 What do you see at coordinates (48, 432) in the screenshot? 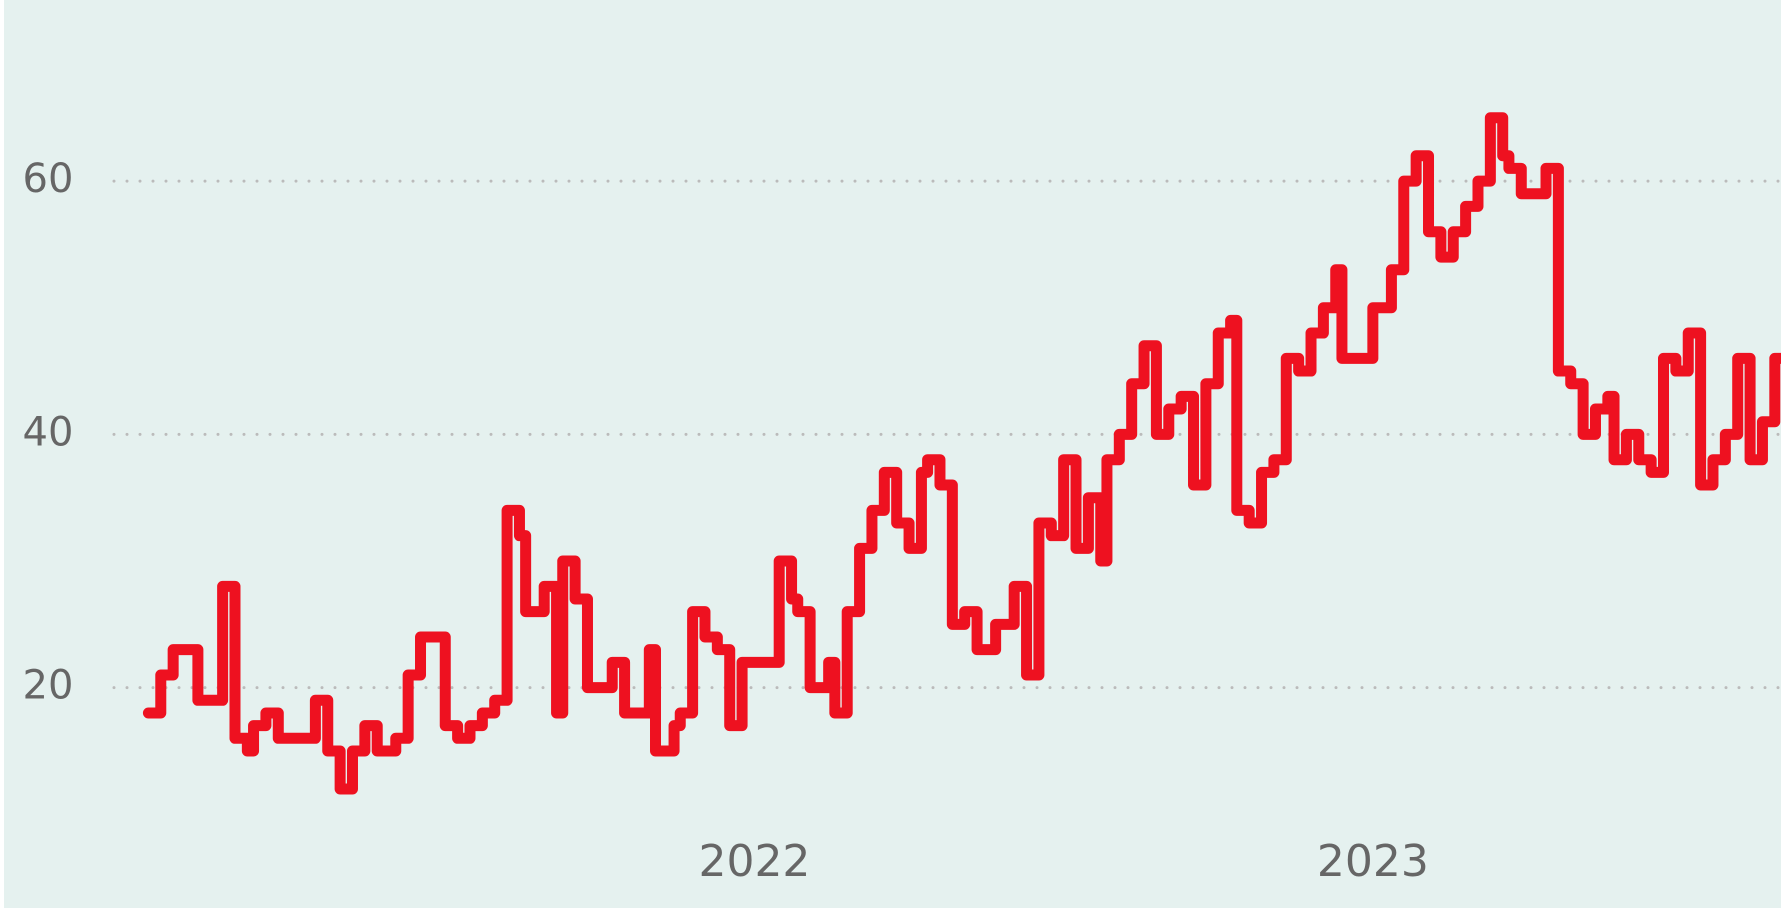
I see `y-tick-label: 40` at bounding box center [48, 432].